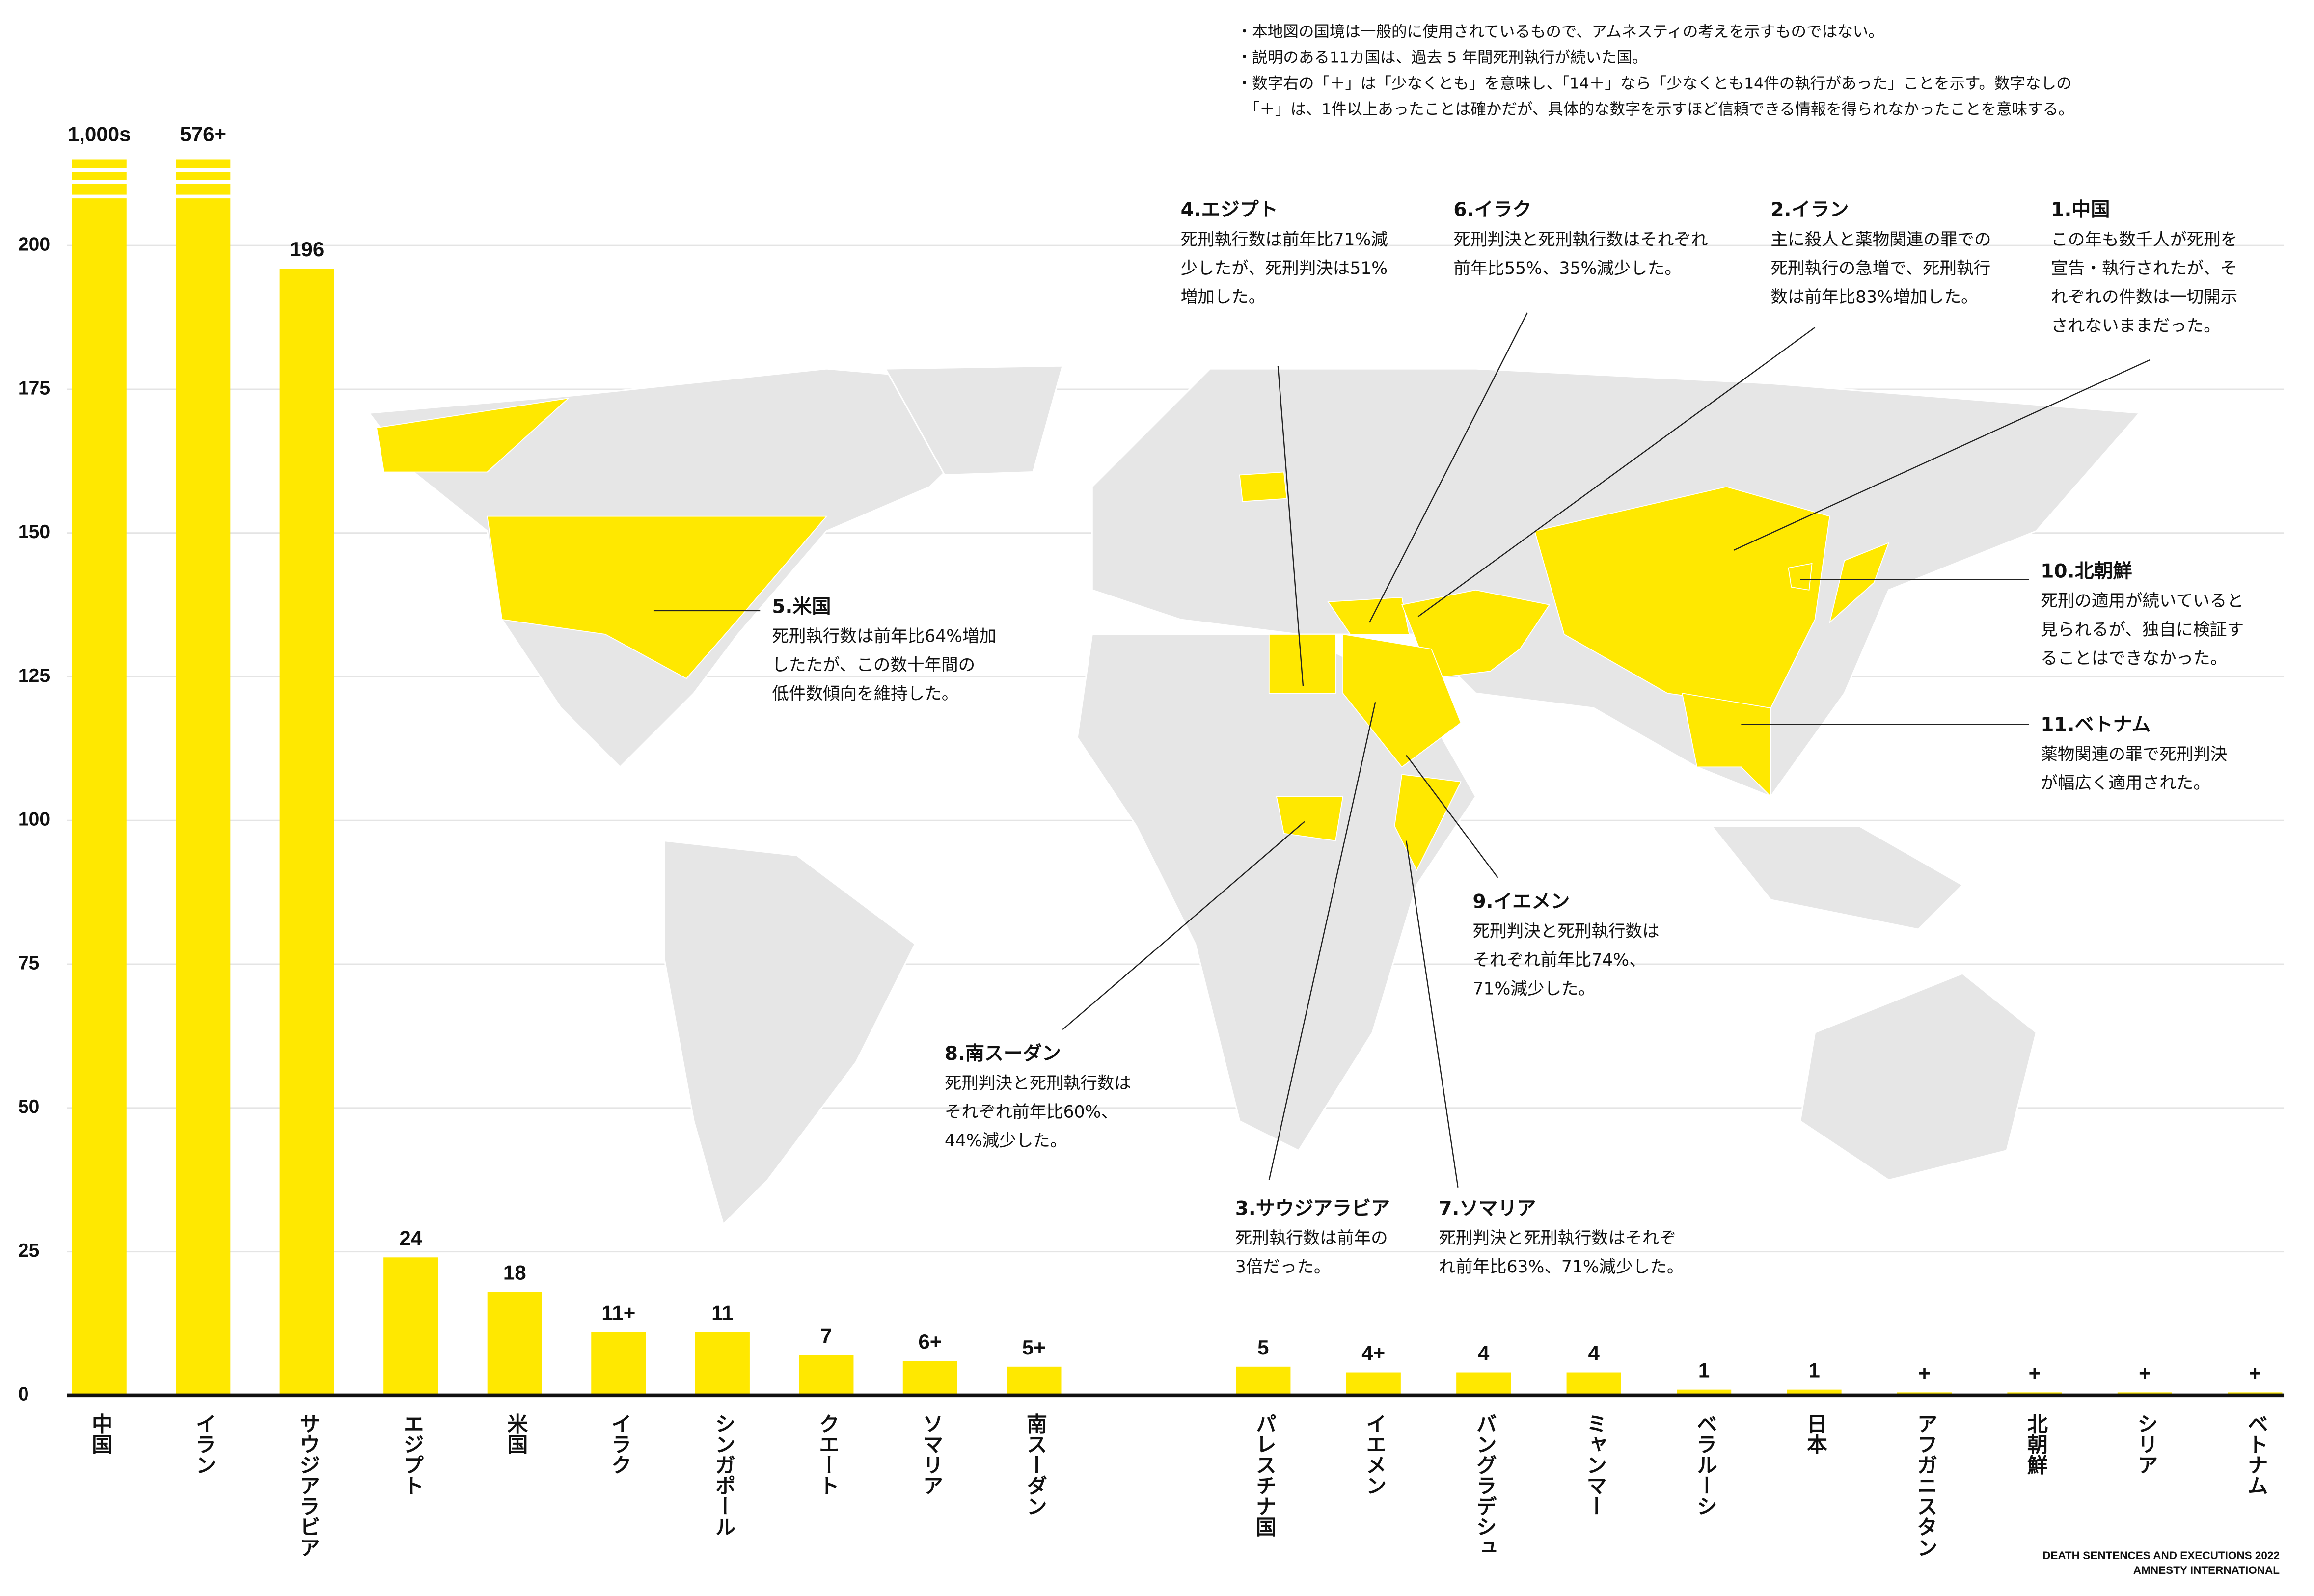  What do you see at coordinates (1312, 1238) in the screenshot?
I see `annotation-text: 死刑執行数は前年の` at bounding box center [1312, 1238].